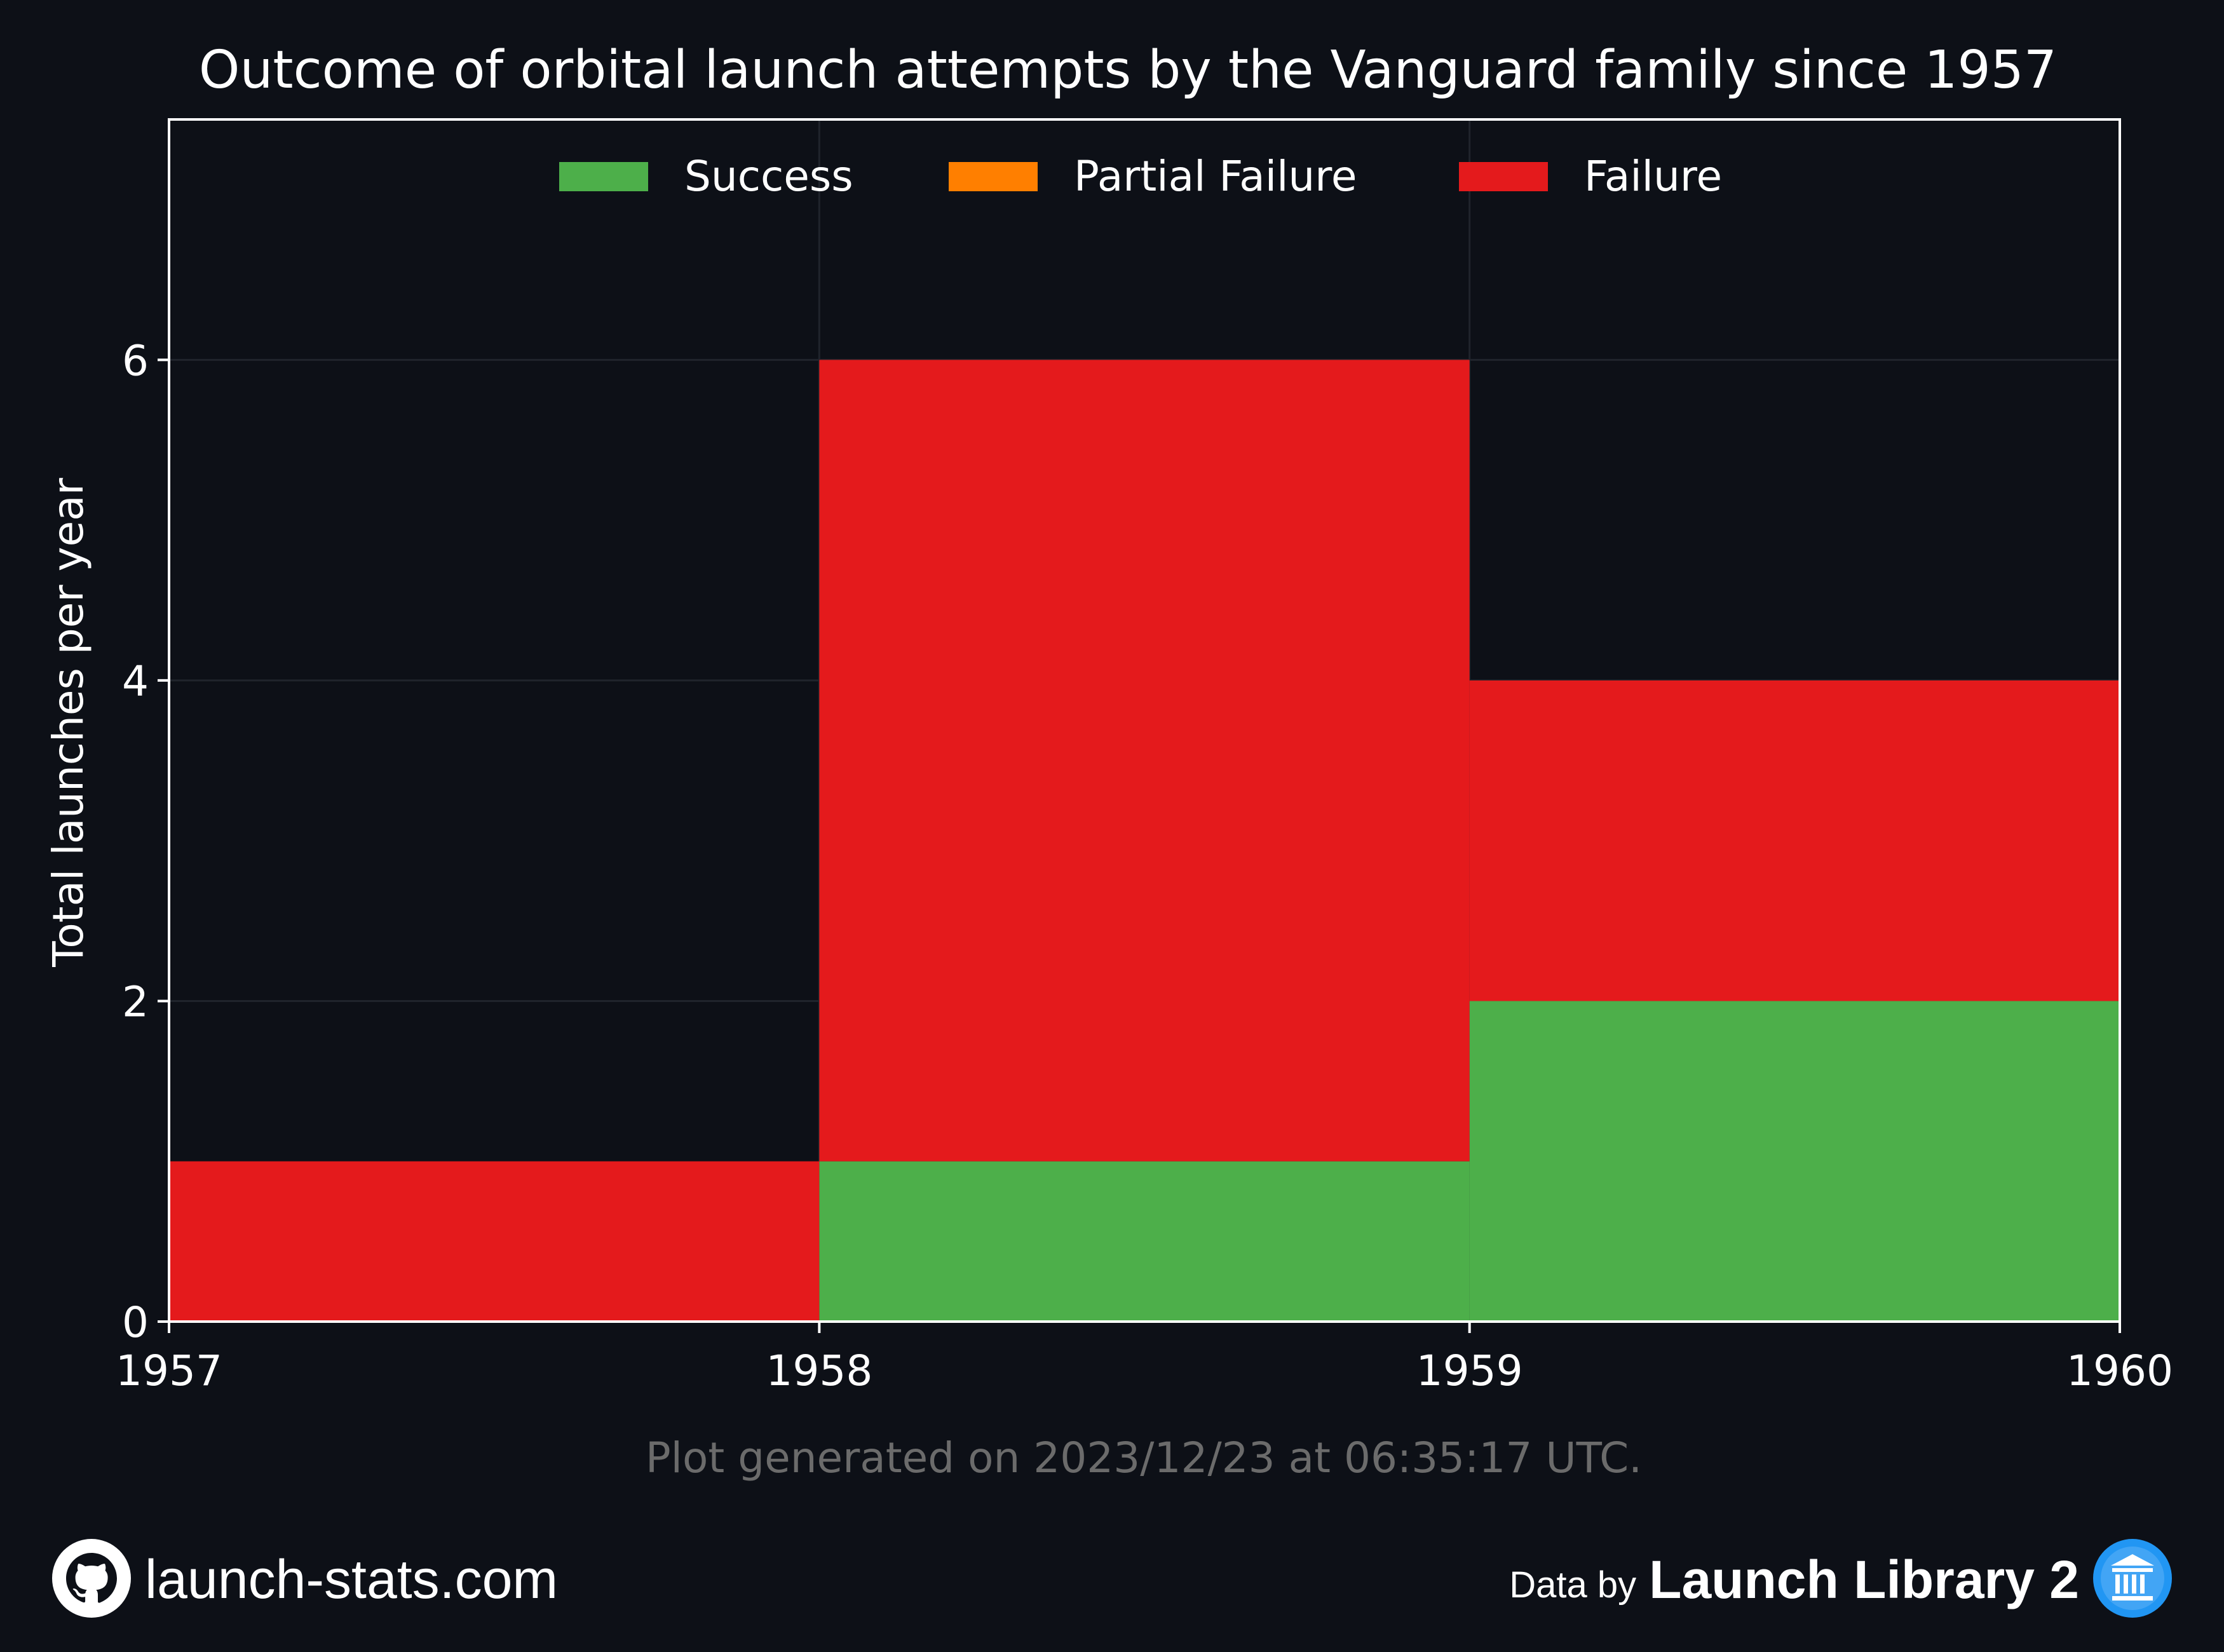 Image resolution: width=2224 pixels, height=1652 pixels. I want to click on legend-label: Success, so click(769, 177).